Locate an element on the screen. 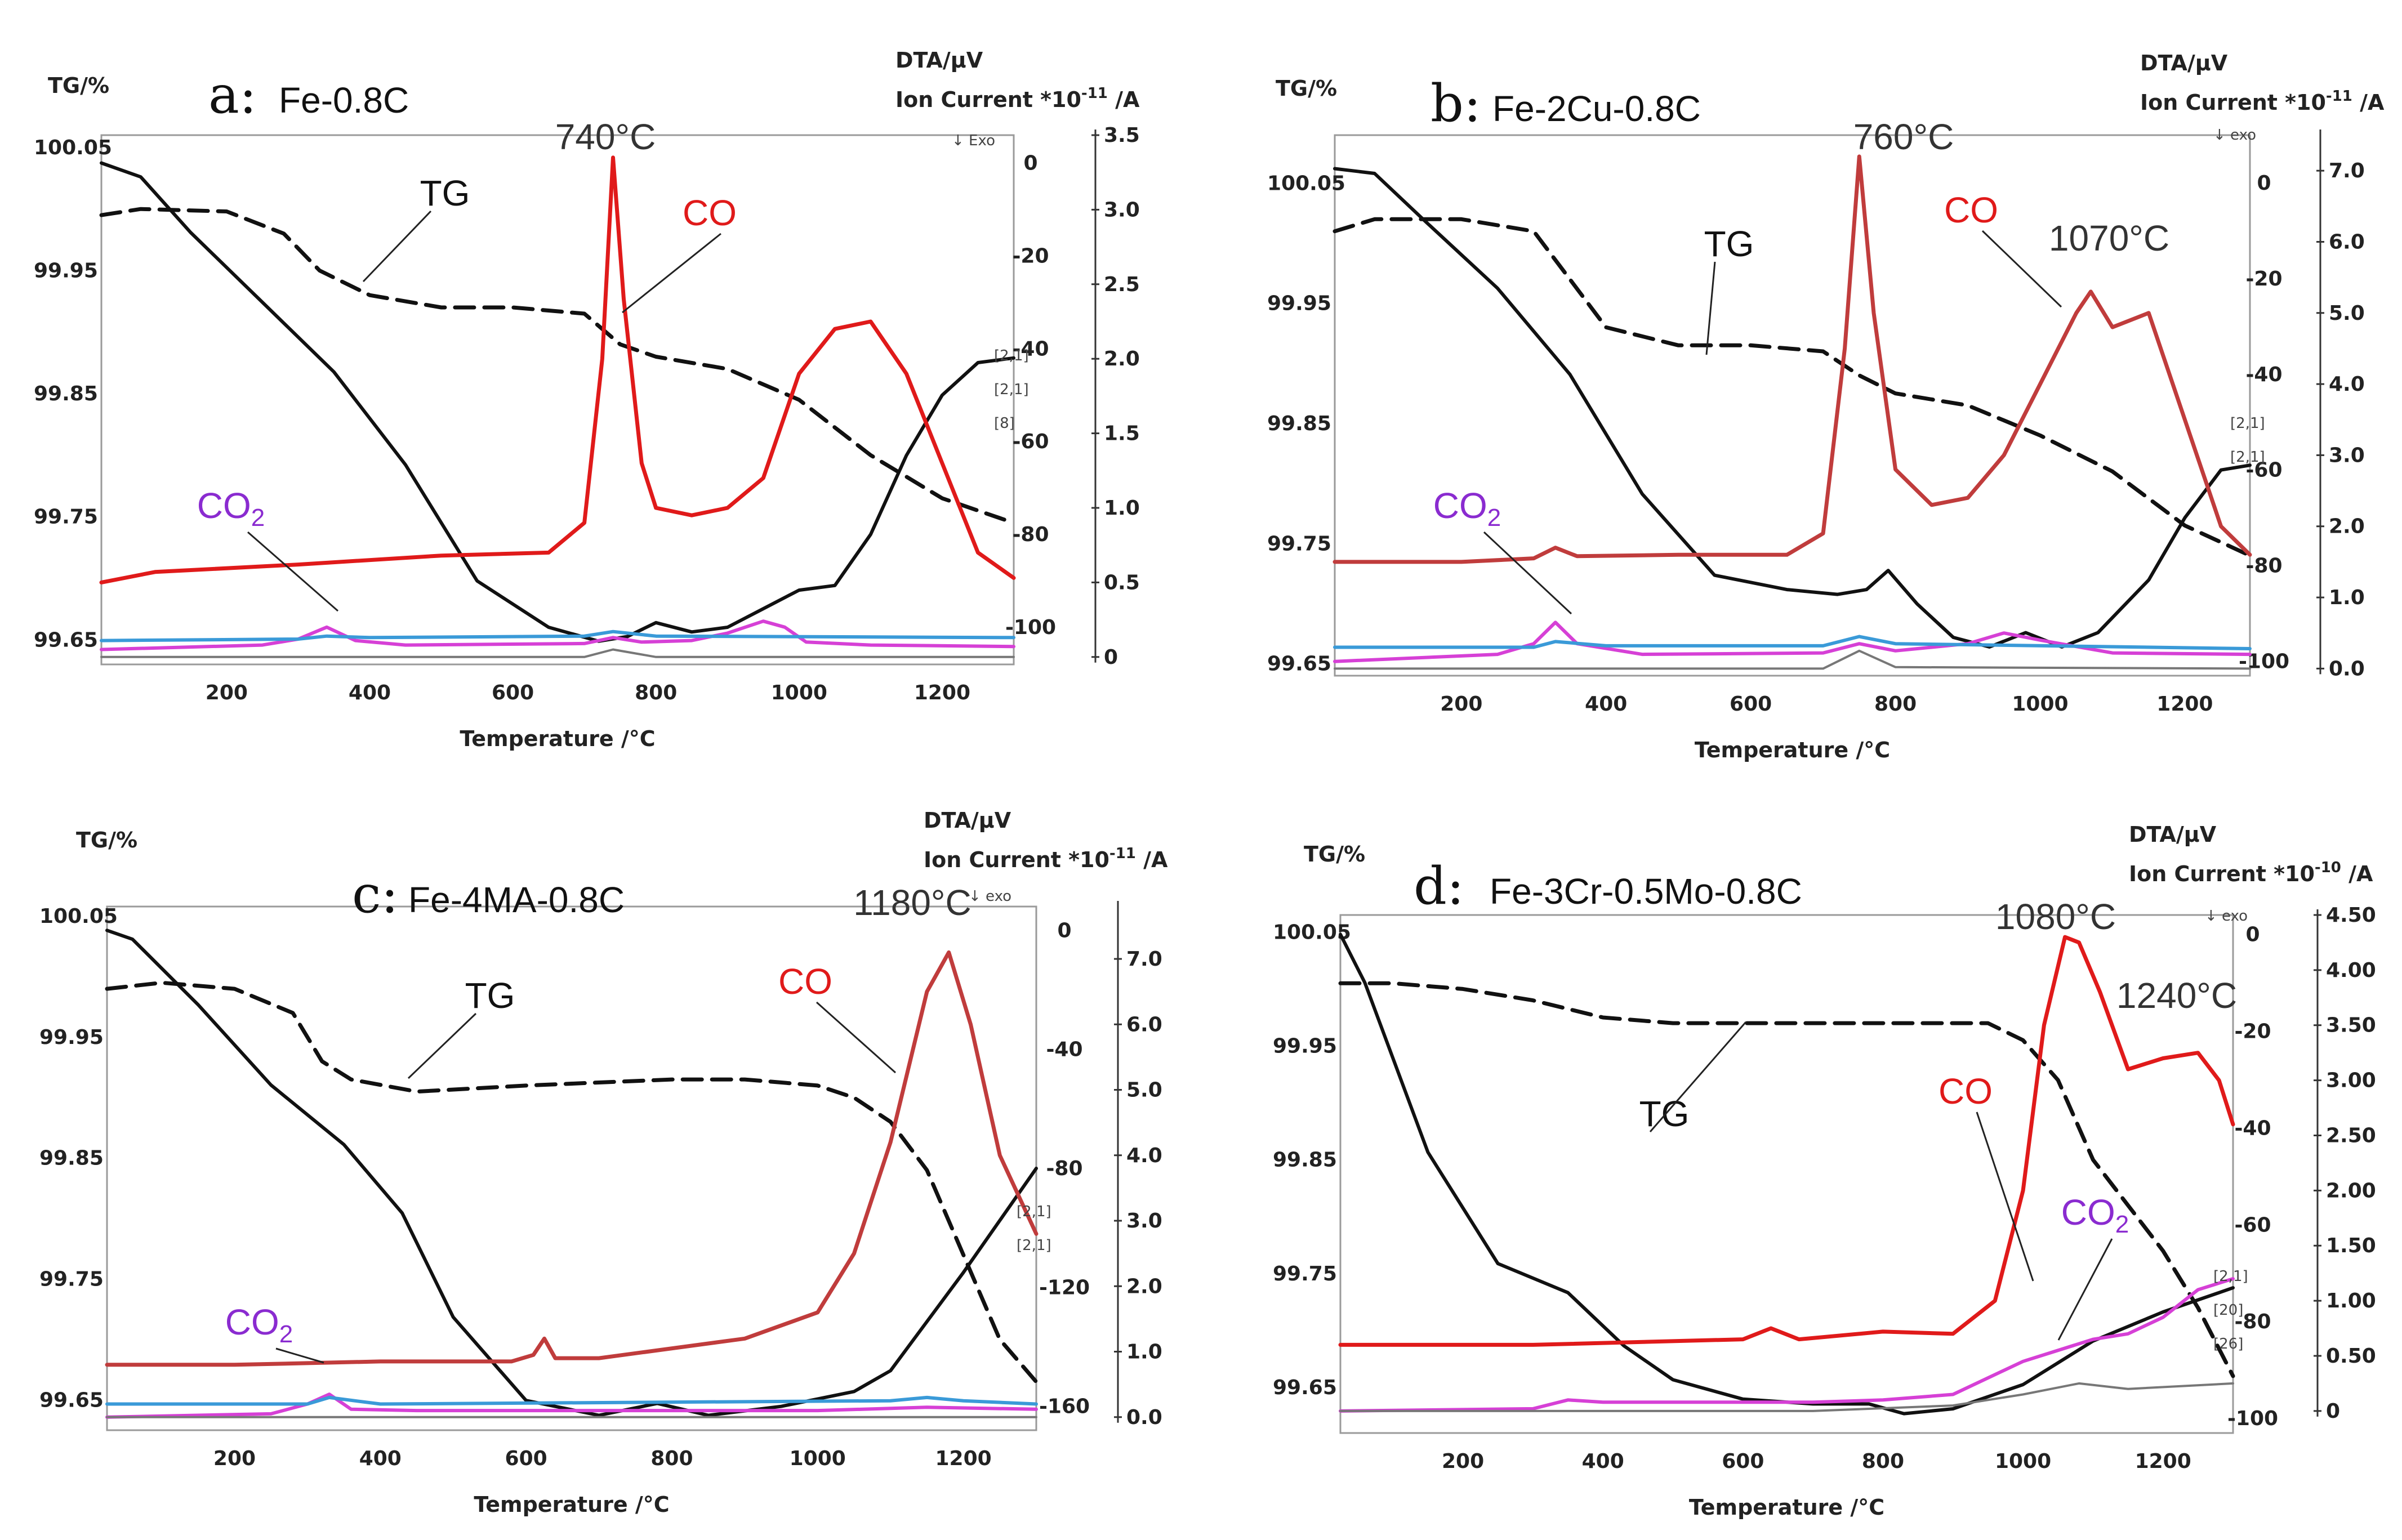  ion-tick-label: 6.0 is located at coordinates (2347, 241).